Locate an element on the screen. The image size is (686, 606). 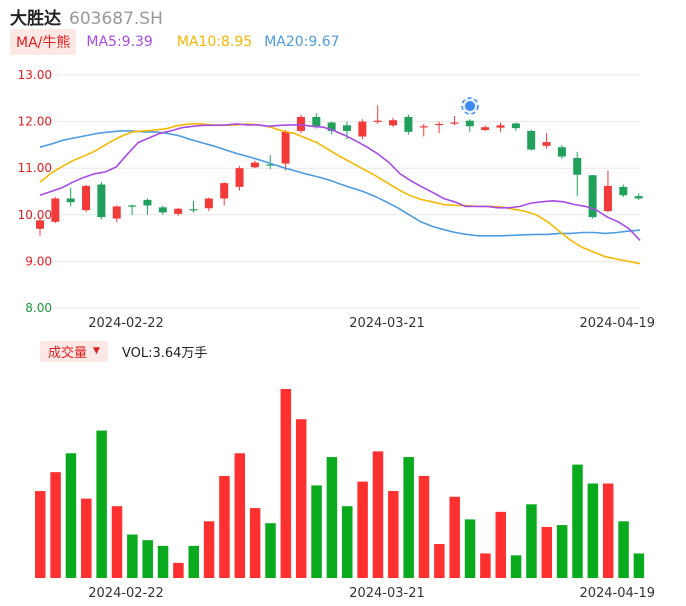
x-tick-label: 2024-02-22 is located at coordinates (126, 593).